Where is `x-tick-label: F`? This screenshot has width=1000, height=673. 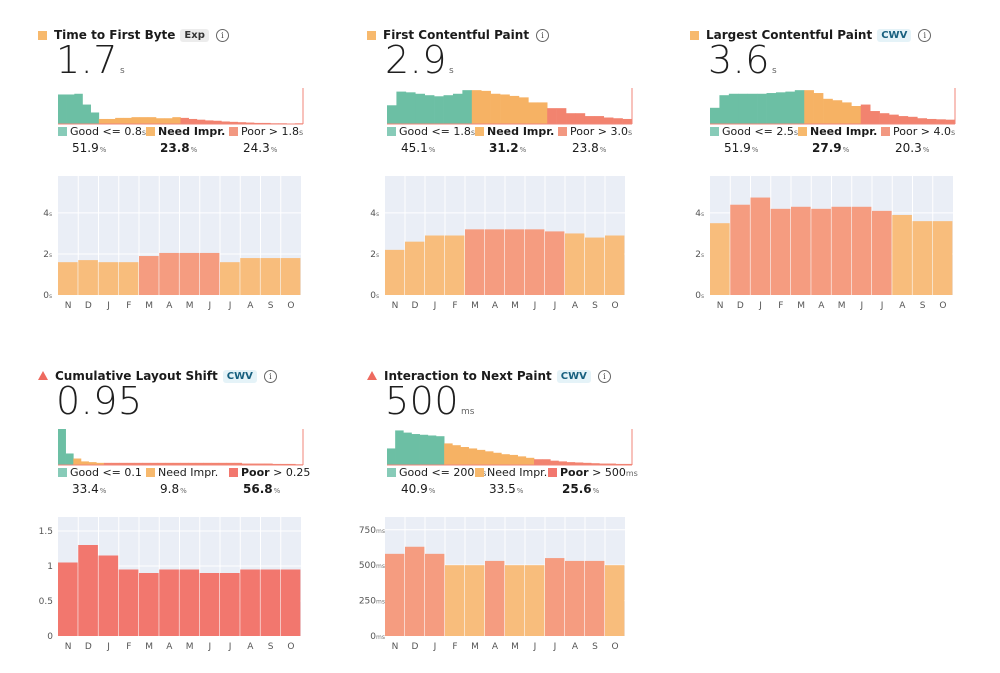 x-tick-label: F is located at coordinates (128, 647).